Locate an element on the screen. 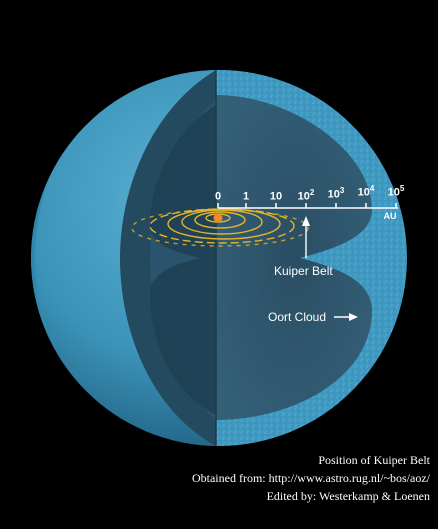 Image resolution: width=438 pixels, height=529 pixels. tick-label: 0 is located at coordinates (218, 196).